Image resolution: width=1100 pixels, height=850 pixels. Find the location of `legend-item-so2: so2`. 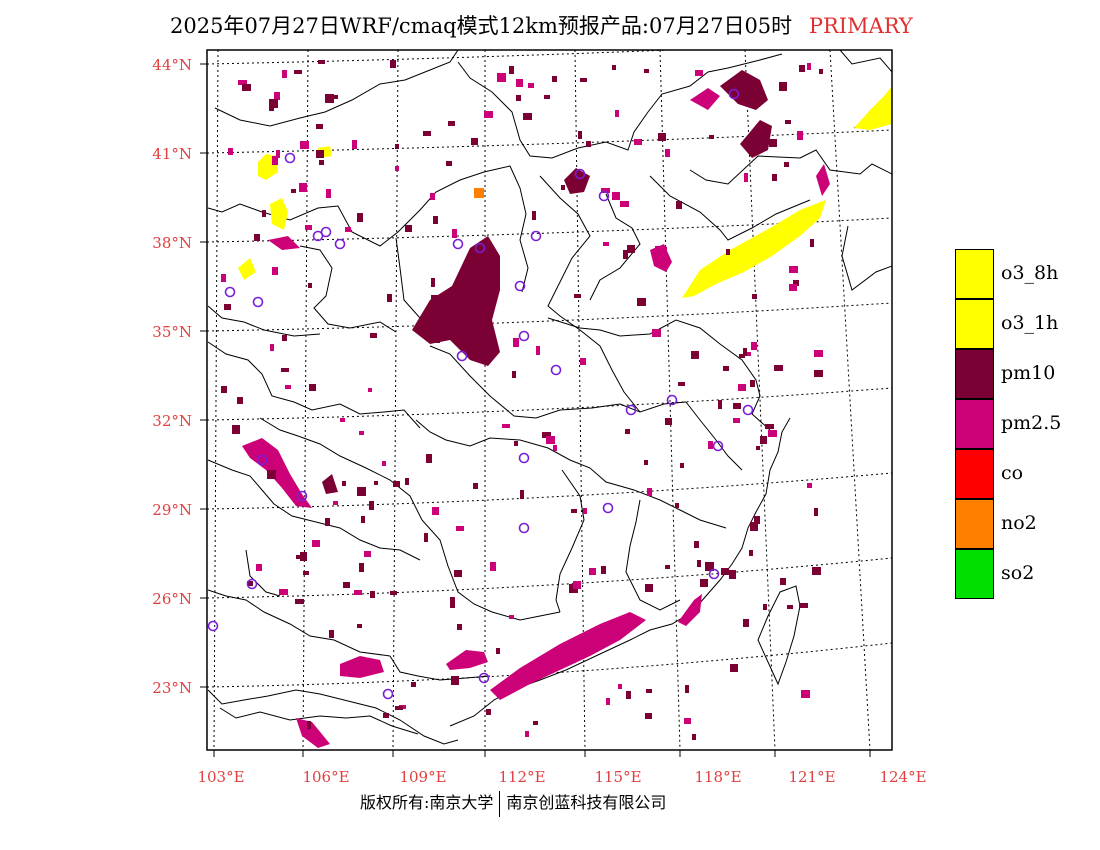

legend-item-so2: so2 is located at coordinates (1020, 574).